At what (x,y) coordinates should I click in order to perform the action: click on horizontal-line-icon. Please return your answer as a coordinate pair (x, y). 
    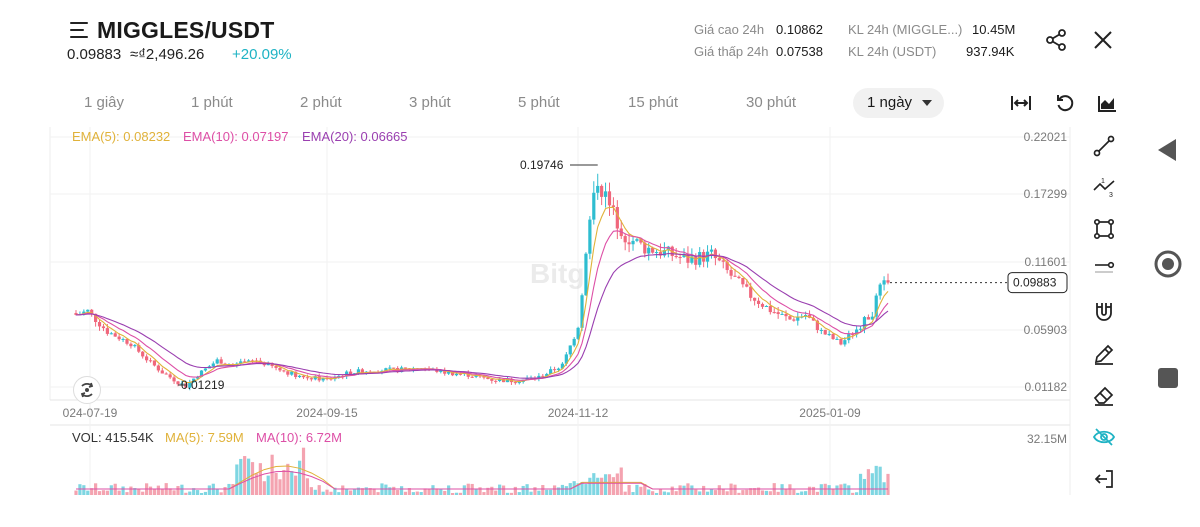
    Looking at the image, I should click on (1104, 268).